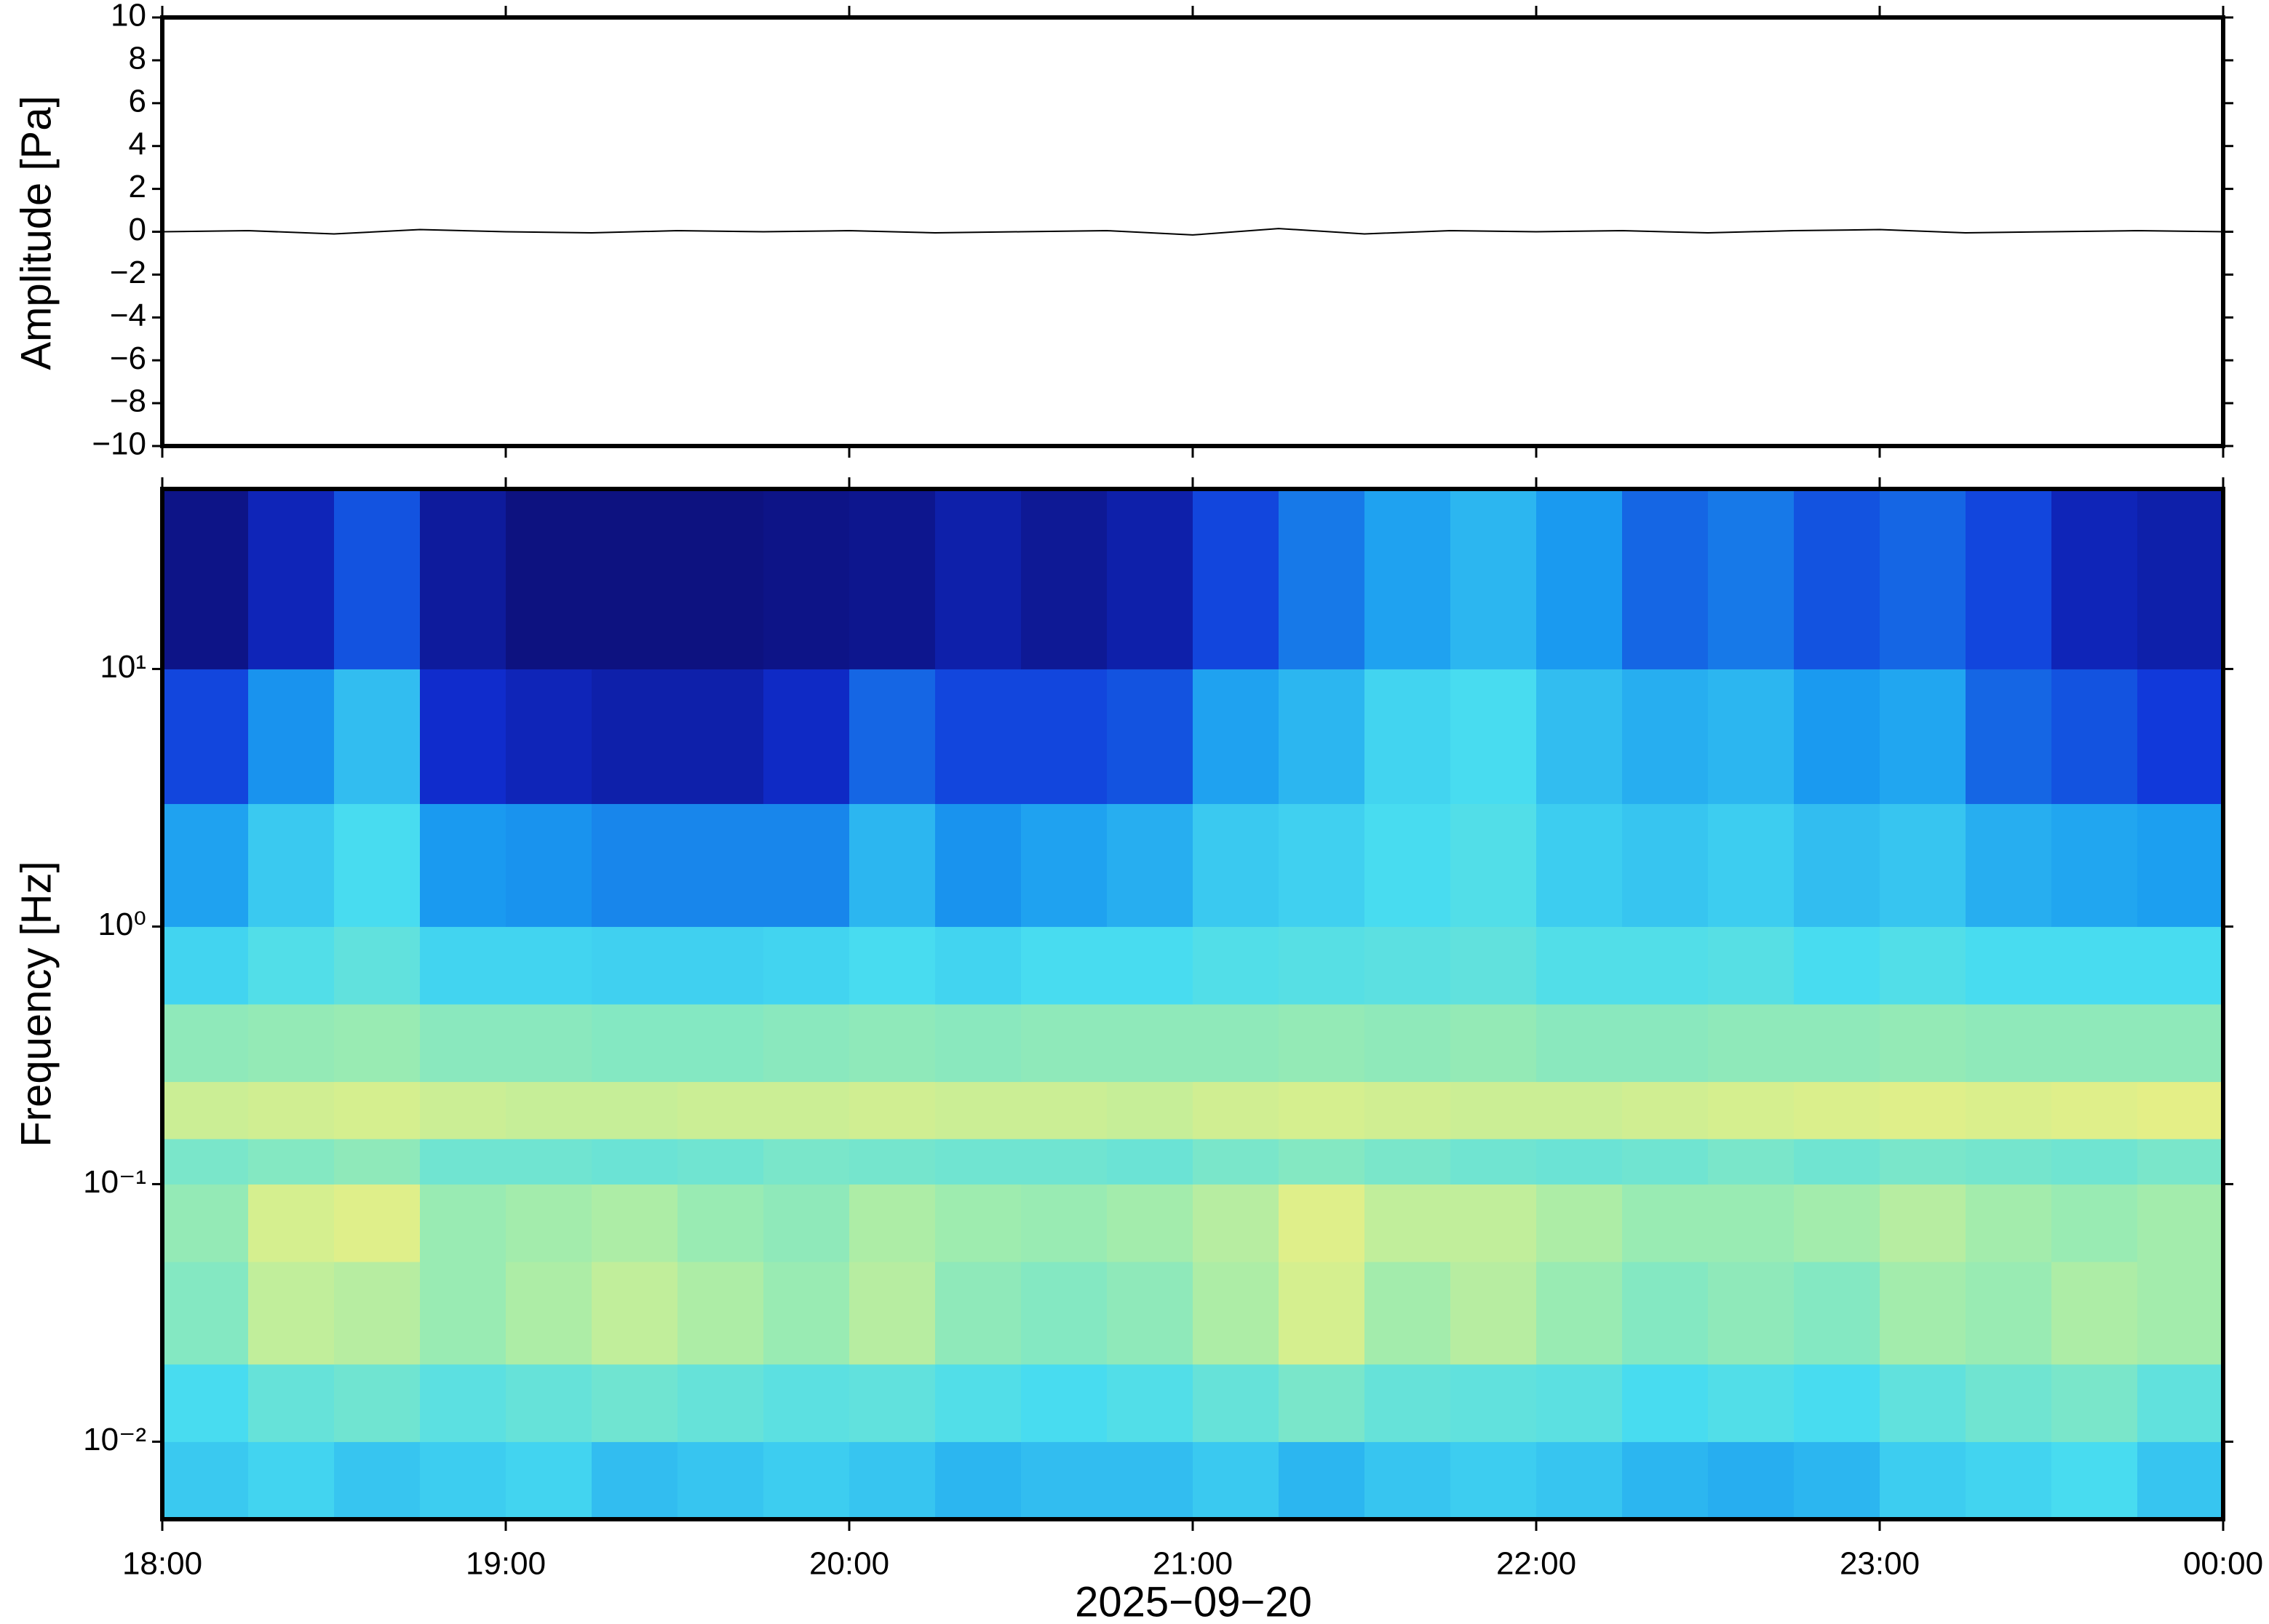  What do you see at coordinates (162, 1564) in the screenshot?
I see `x-tick-label: 18:00` at bounding box center [162, 1564].